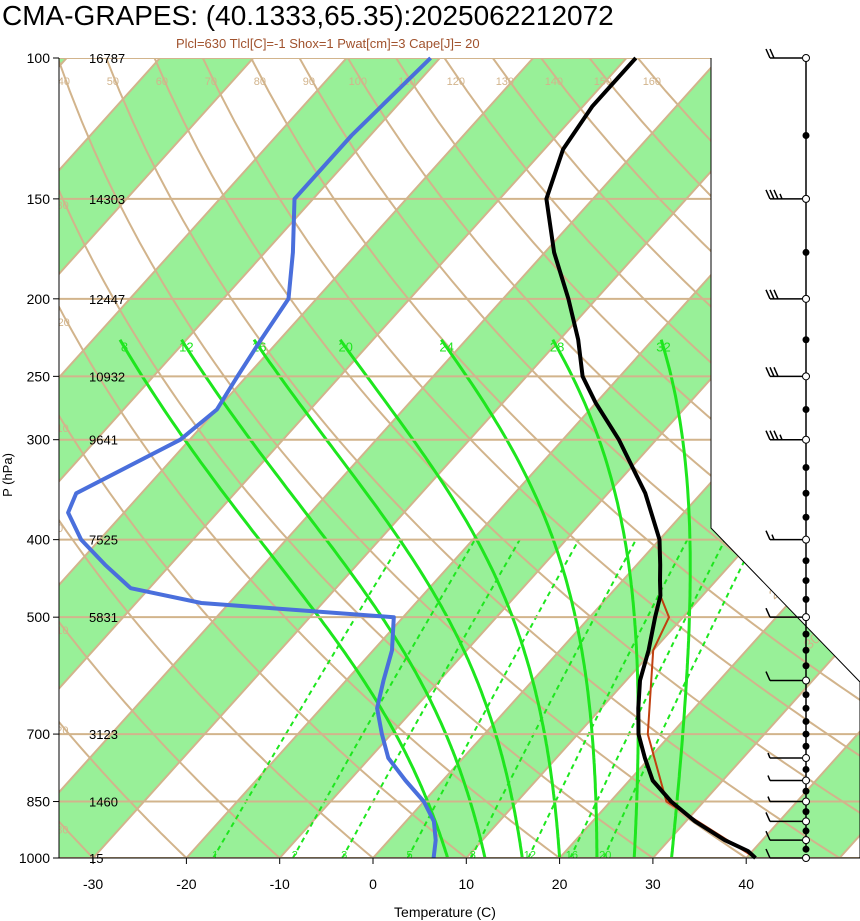 The image size is (860, 921). Describe the element at coordinates (162, 82) in the screenshot. I see `dry-adiabat-label: 60` at that location.